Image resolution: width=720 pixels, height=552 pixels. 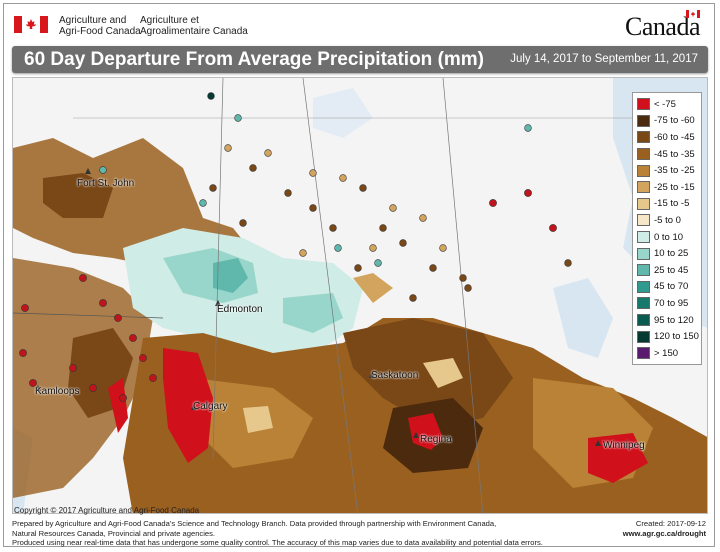 I want to click on legend-label: -5 to 0, so click(x=667, y=220).